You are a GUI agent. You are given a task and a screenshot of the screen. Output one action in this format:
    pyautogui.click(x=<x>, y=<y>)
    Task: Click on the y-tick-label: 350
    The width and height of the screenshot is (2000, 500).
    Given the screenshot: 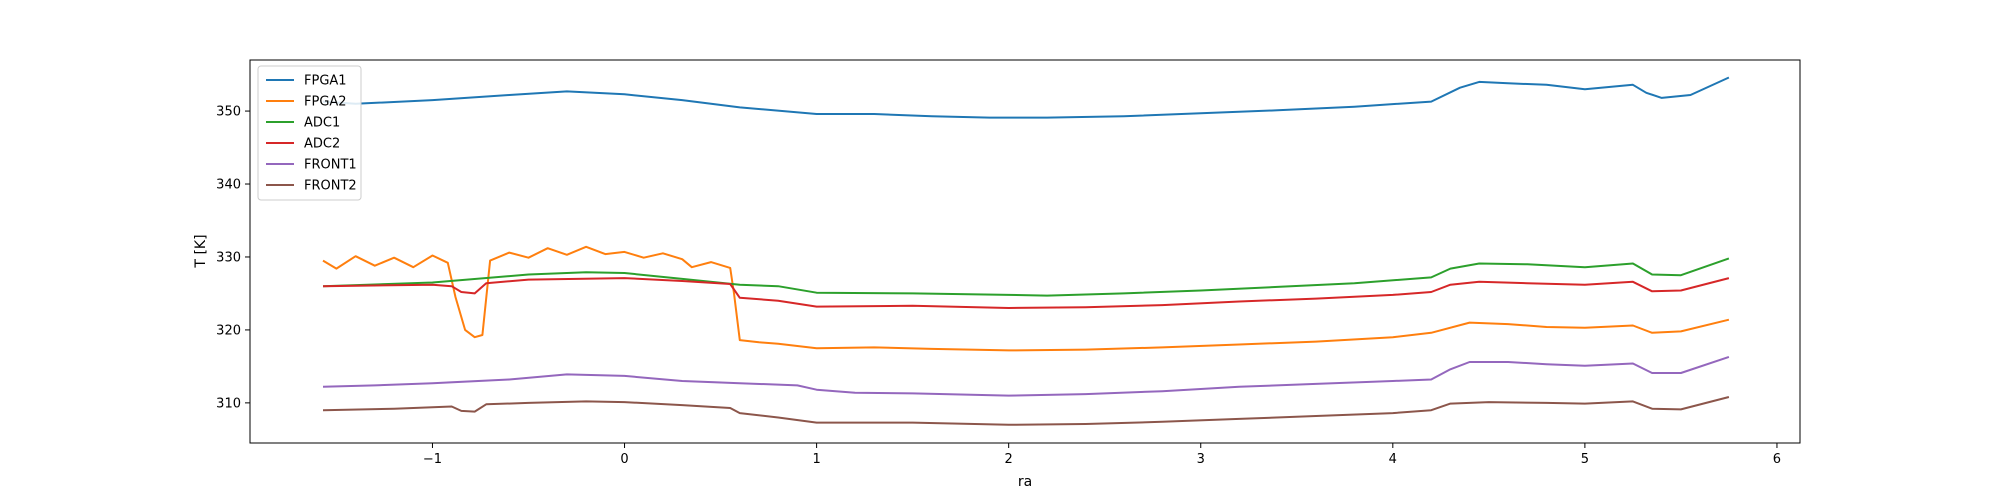 What is the action you would take?
    pyautogui.click(x=228, y=112)
    